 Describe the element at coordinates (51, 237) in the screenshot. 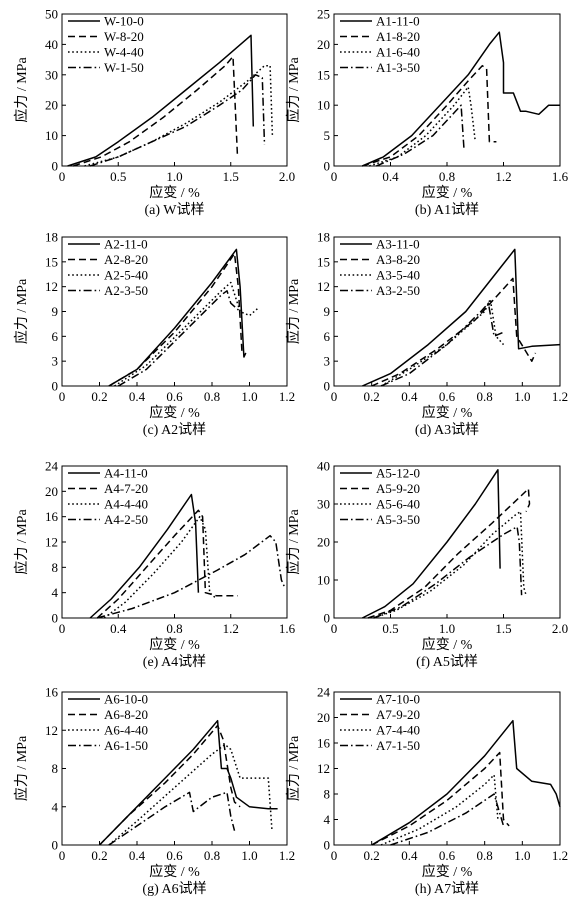

I see `y-tick-label: 18` at that location.